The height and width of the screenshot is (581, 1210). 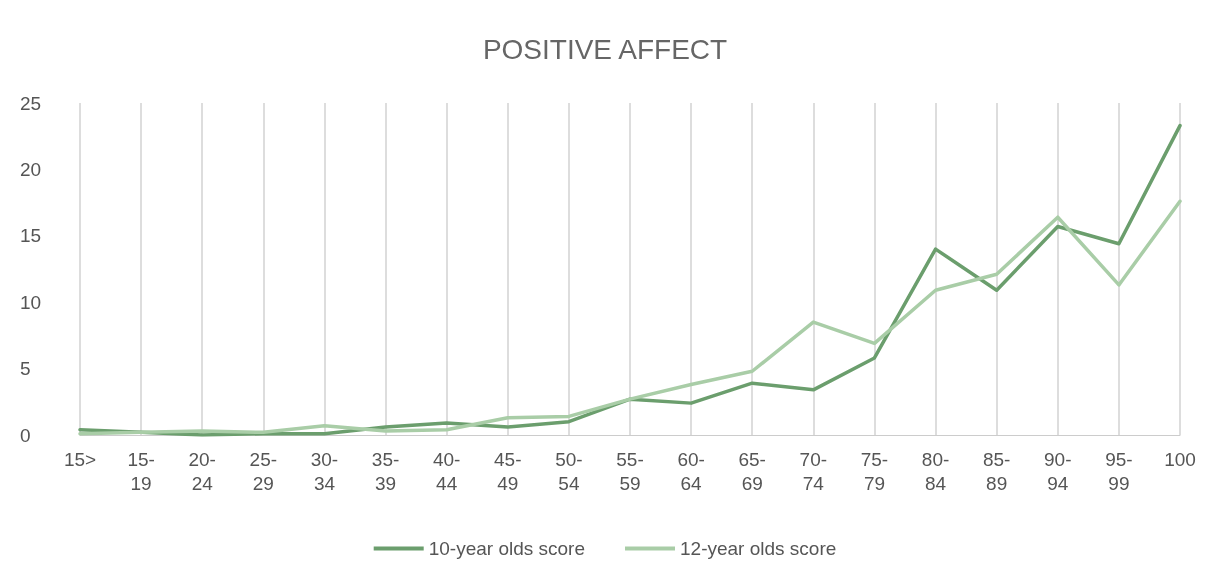 What do you see at coordinates (874, 471) in the screenshot?
I see `x-tick-label: 75- 79` at bounding box center [874, 471].